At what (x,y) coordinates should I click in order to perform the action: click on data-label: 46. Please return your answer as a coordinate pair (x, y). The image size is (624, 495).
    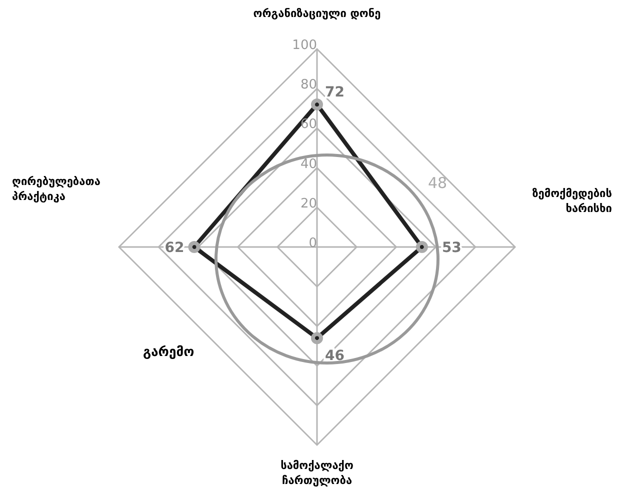
    Looking at the image, I should click on (334, 356).